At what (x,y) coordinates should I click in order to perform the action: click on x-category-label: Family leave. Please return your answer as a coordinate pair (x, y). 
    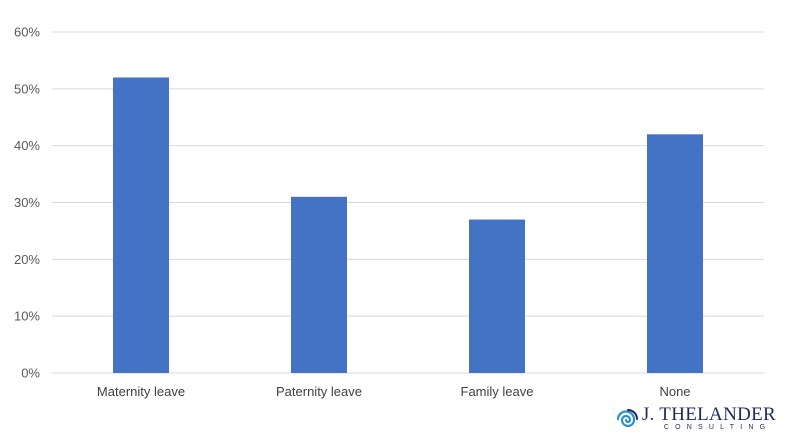
    Looking at the image, I should click on (497, 391).